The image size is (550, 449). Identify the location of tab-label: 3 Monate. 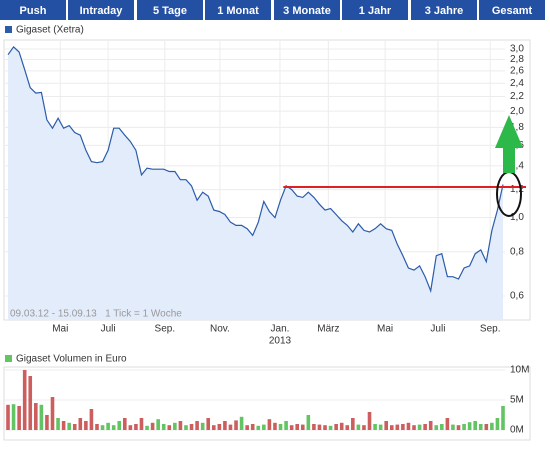
(307, 11).